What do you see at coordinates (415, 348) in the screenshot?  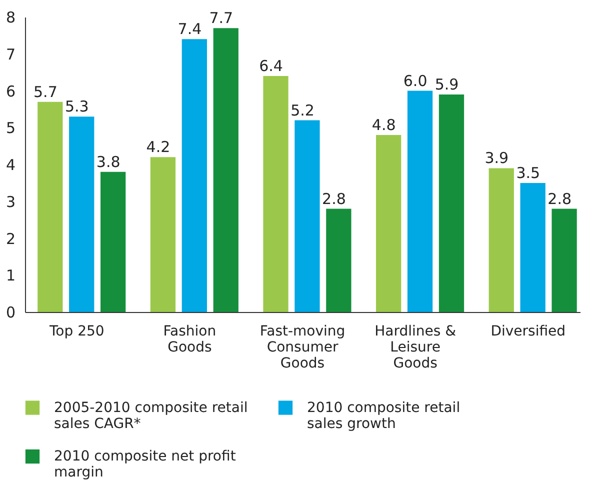 I see `x-tick-label: Hardlines & Leisure Goods` at bounding box center [415, 348].